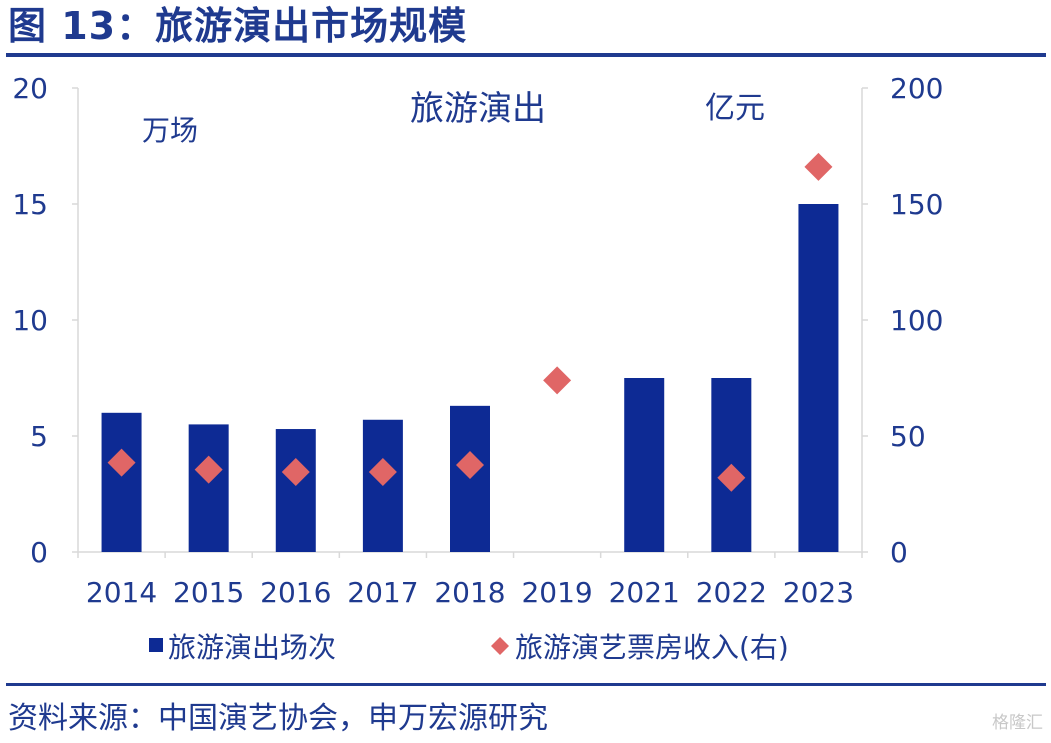 Image resolution: width=1051 pixels, height=743 pixels. What do you see at coordinates (818, 592) in the screenshot?
I see `x-tick-label: 2023` at bounding box center [818, 592].